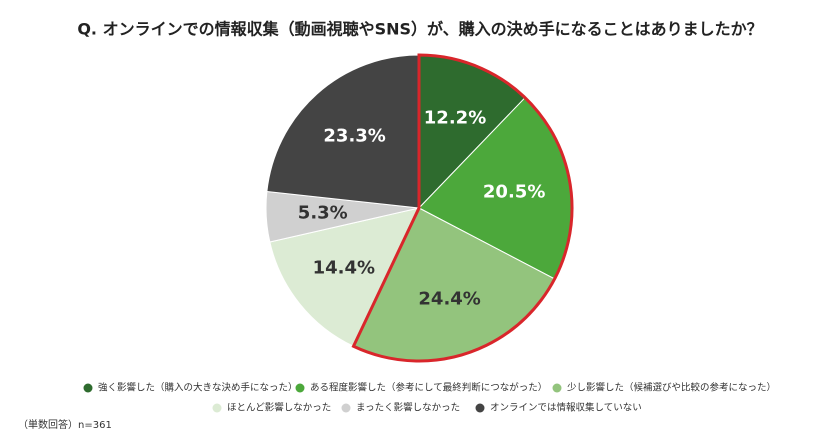 The image size is (840, 444). I want to click on data-label: 12.2%, so click(455, 118).